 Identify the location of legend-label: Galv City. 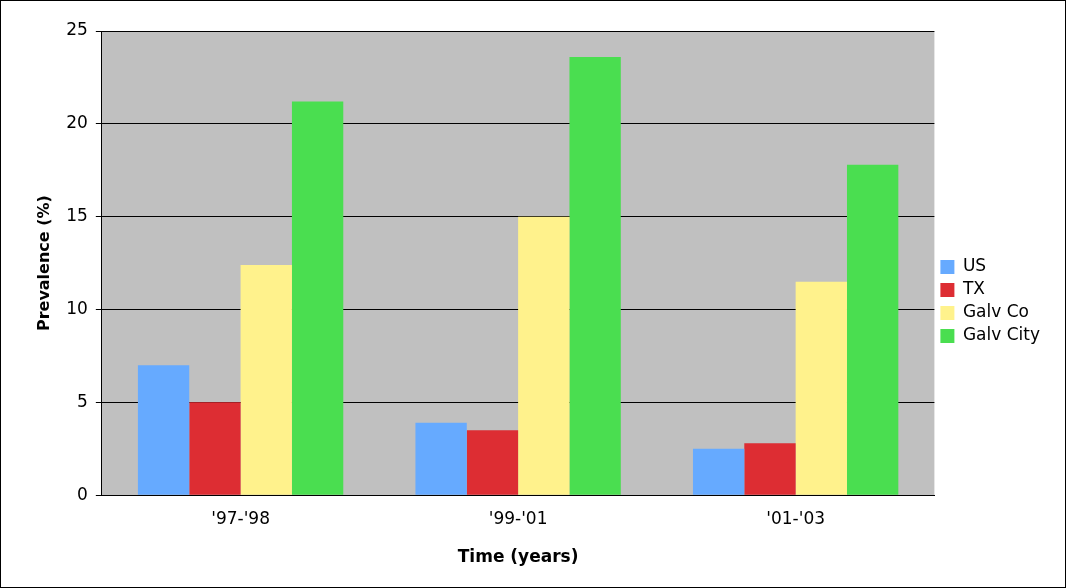
(1001, 334).